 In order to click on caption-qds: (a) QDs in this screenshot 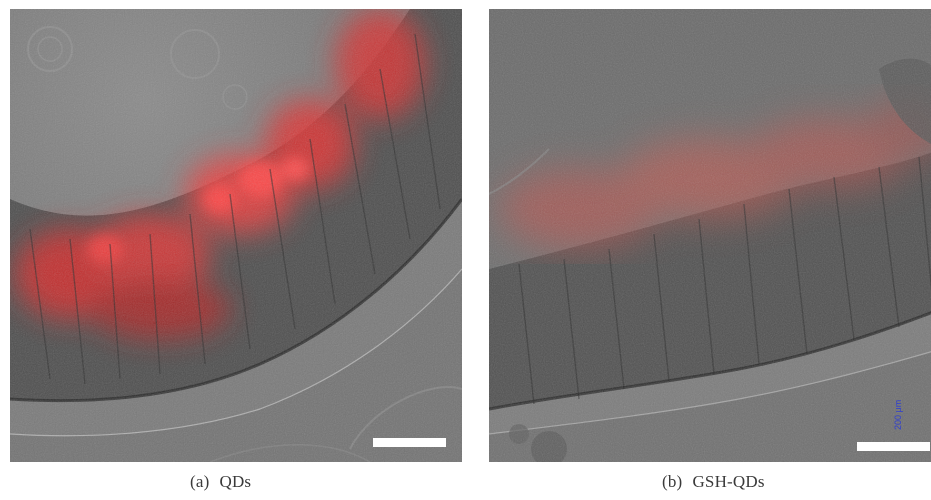, I will do `click(220, 482)`.